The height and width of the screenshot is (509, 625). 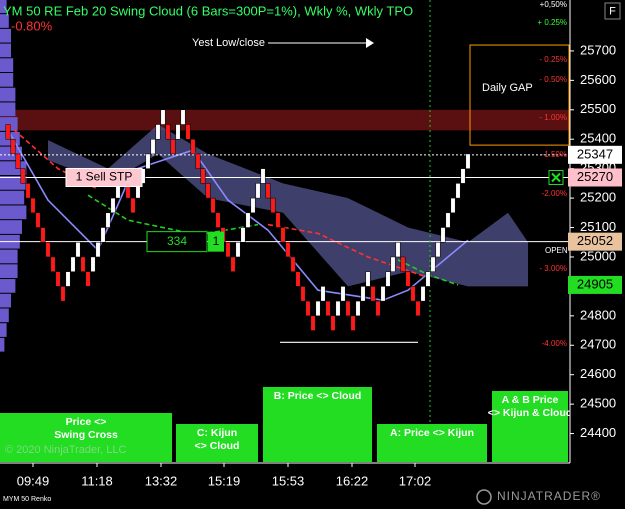 I want to click on price-marker-label: 25270, so click(x=595, y=176).